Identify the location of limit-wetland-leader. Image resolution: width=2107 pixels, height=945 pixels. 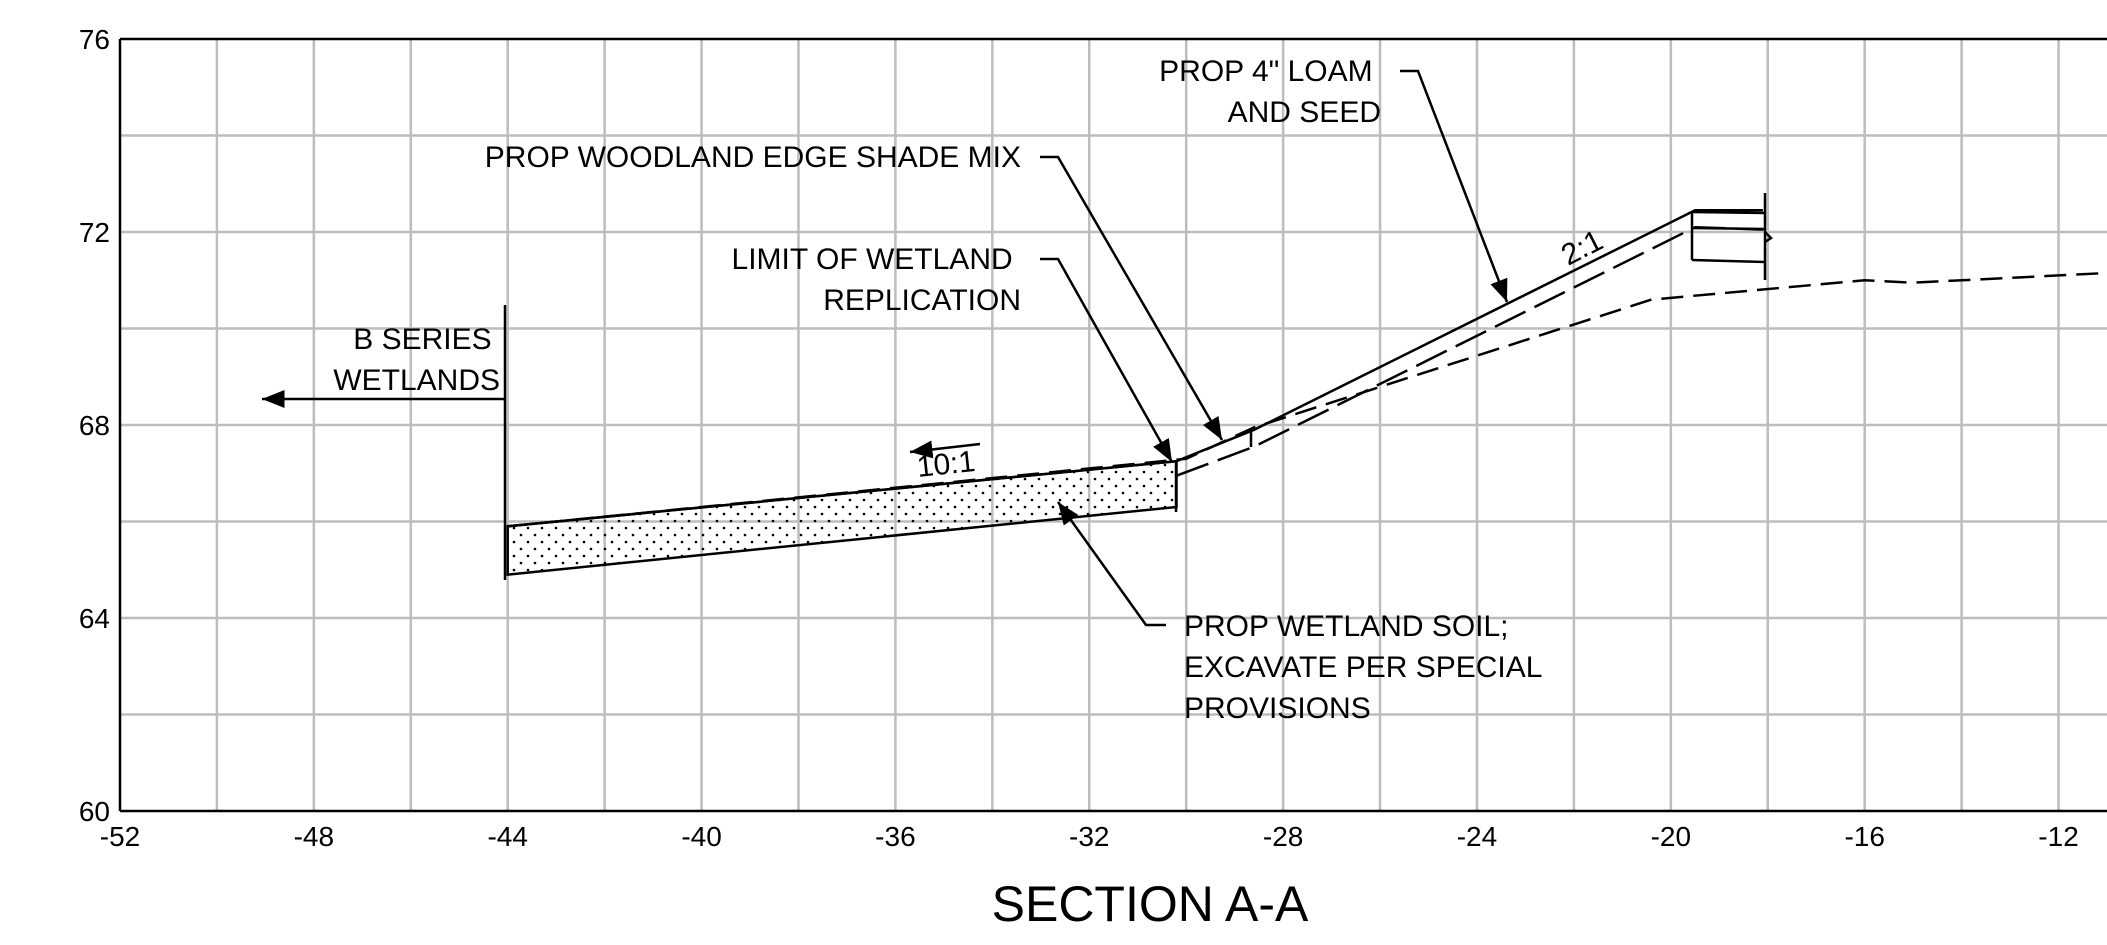
(1107, 360).